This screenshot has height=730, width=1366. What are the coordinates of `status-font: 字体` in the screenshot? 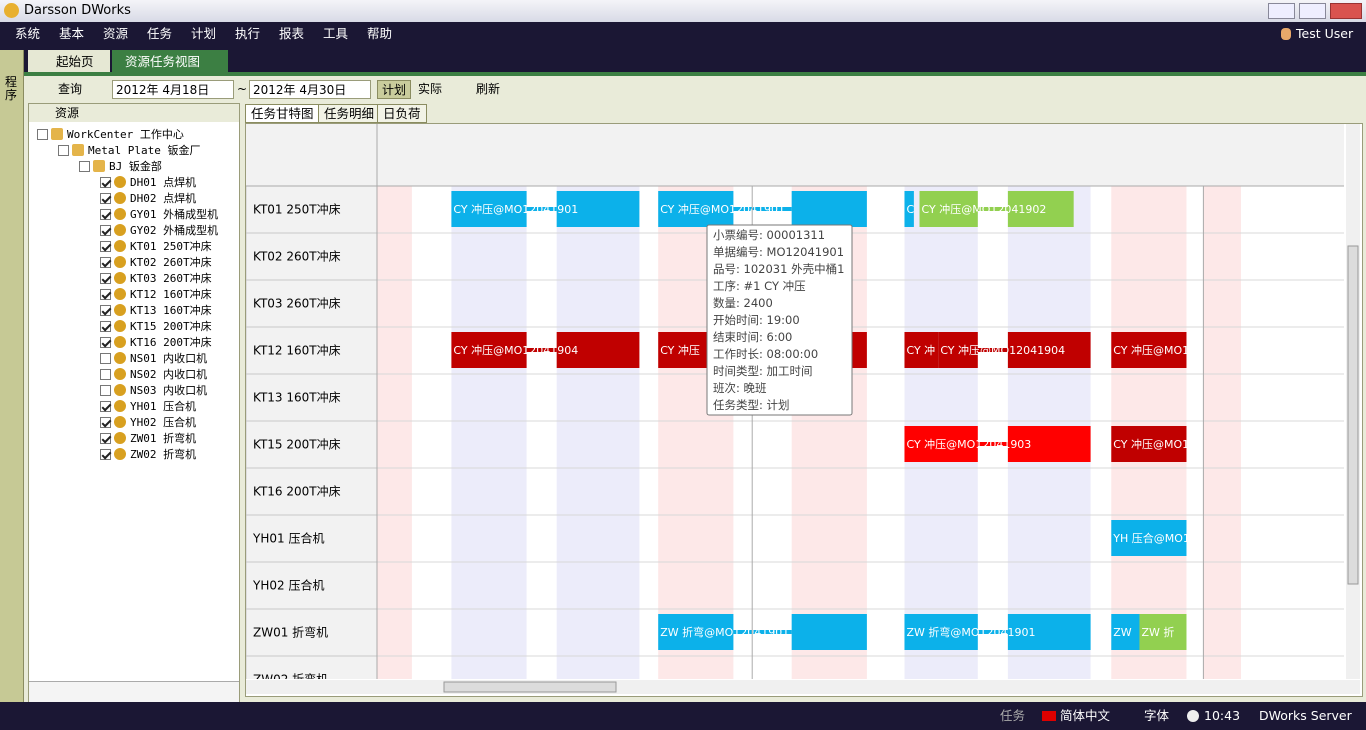 It's located at (1157, 715).